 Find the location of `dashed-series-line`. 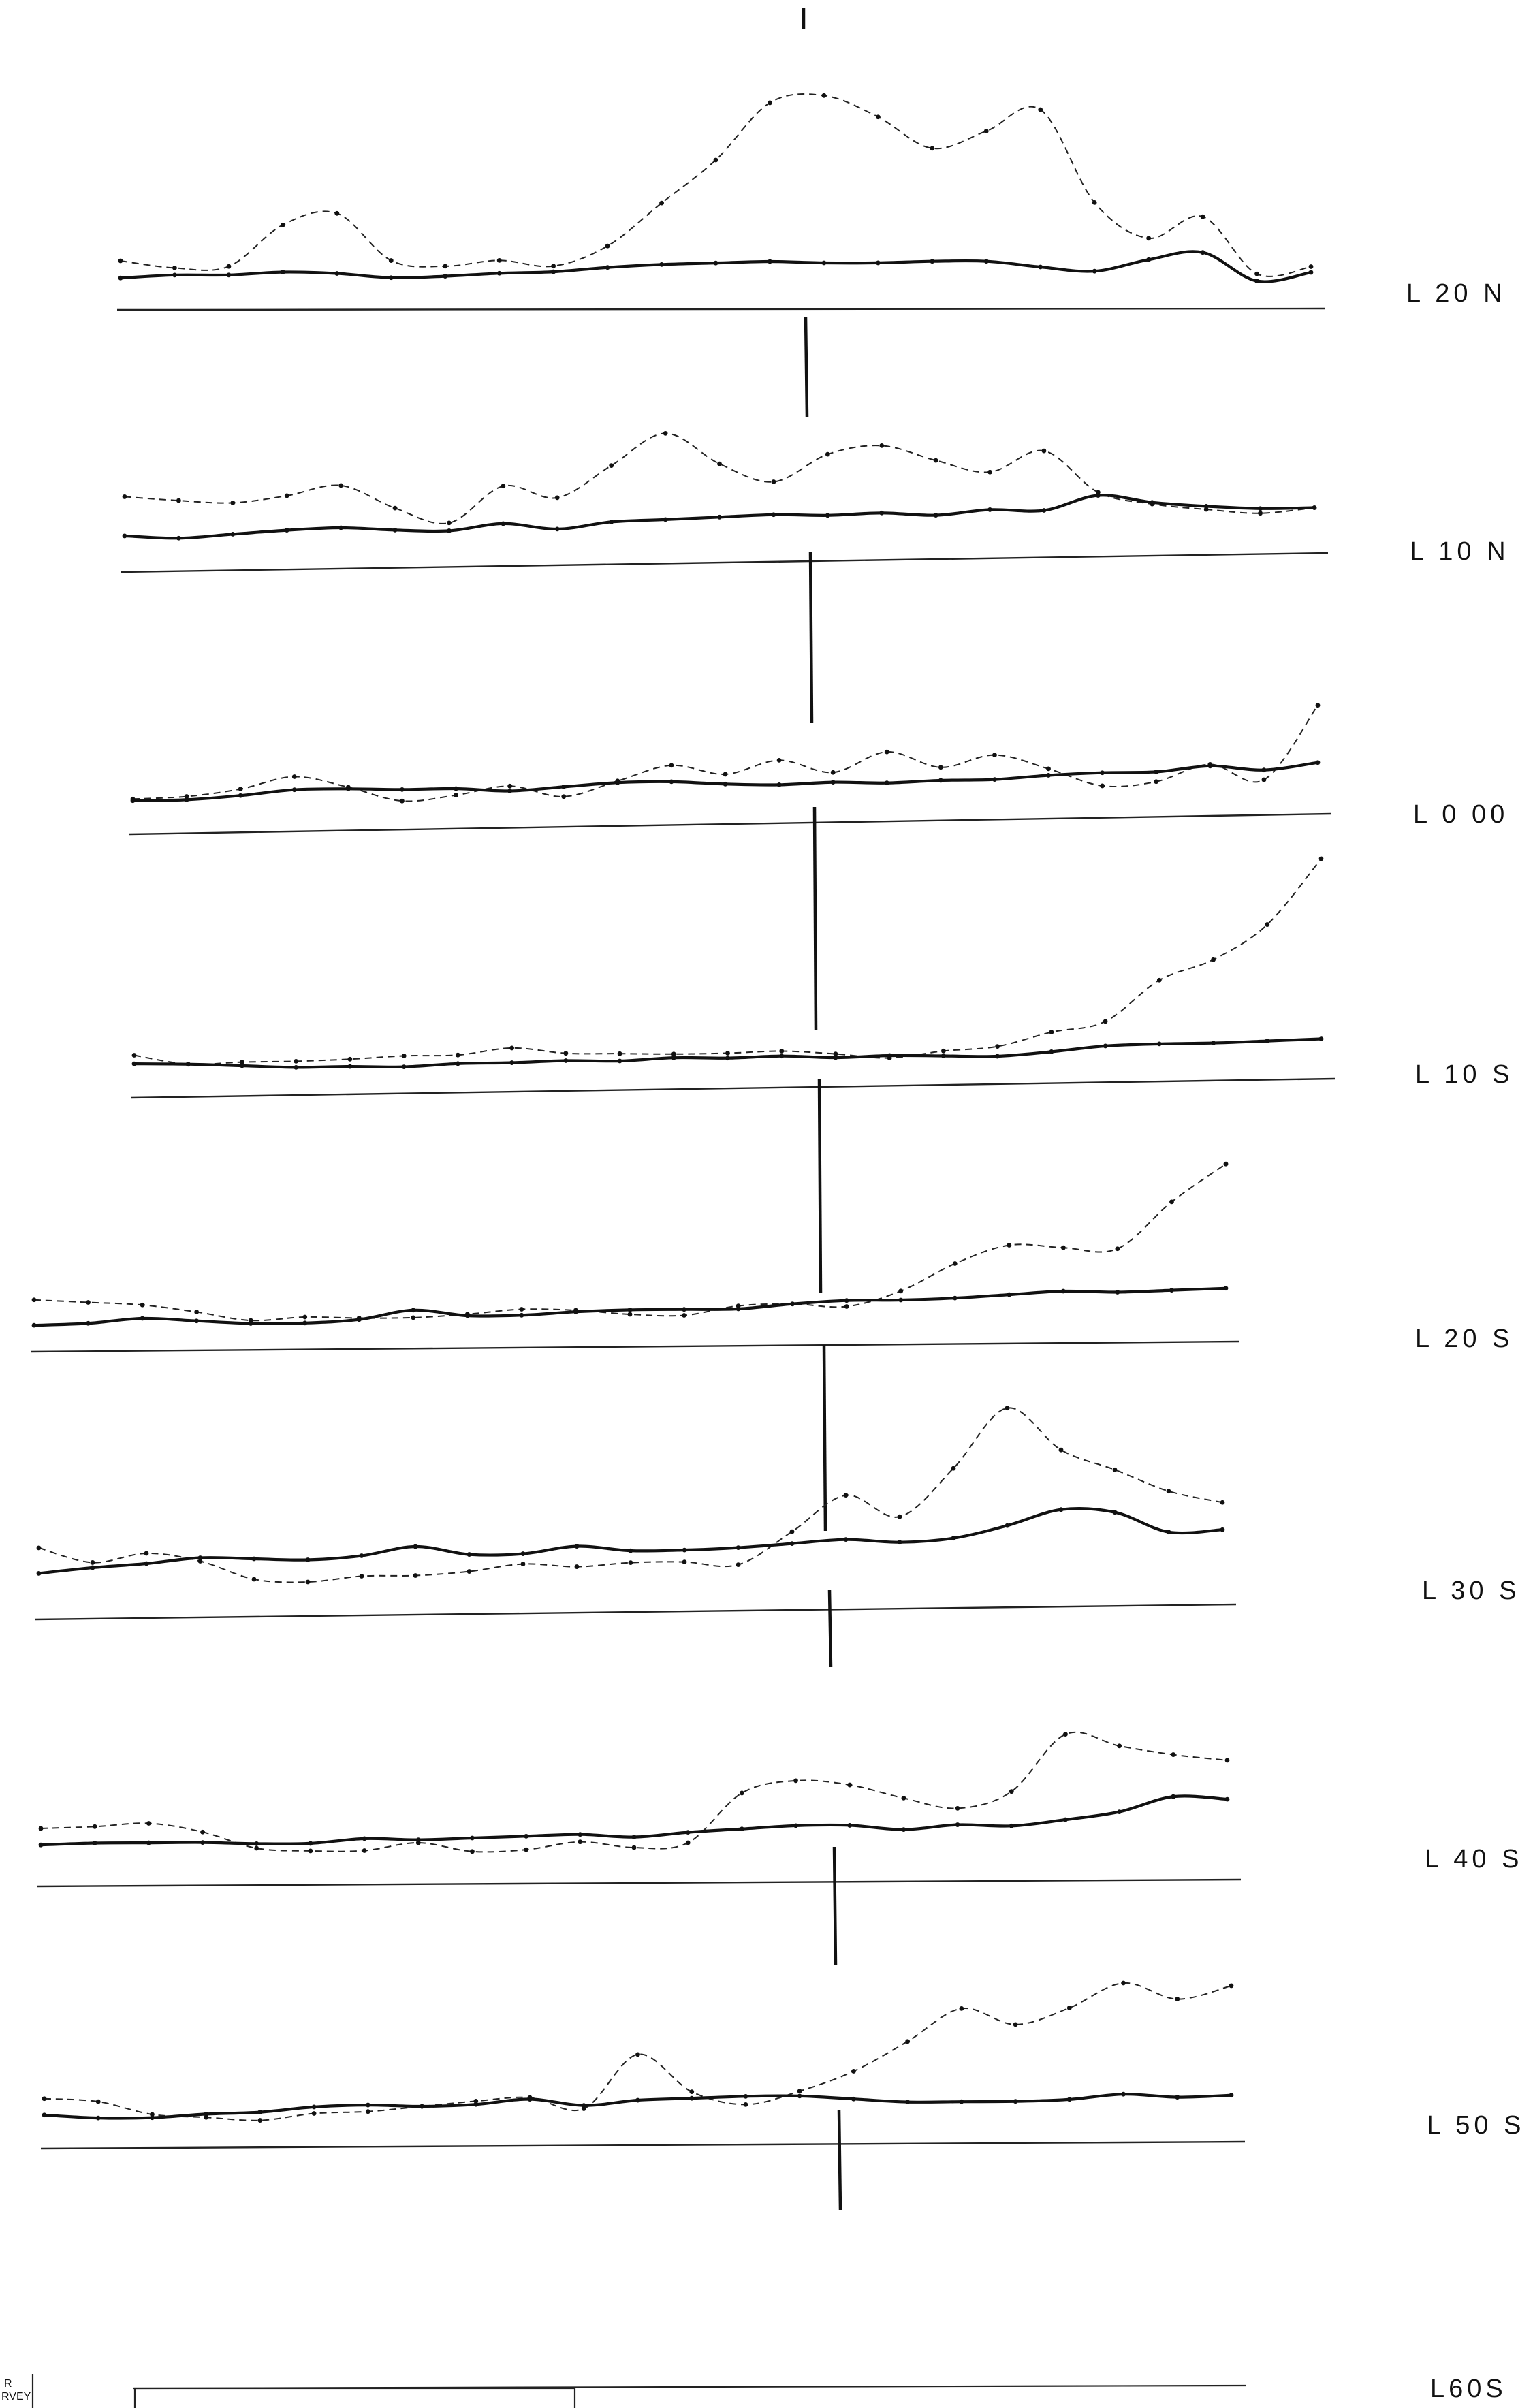

dashed-series-line is located at coordinates (719, 478).